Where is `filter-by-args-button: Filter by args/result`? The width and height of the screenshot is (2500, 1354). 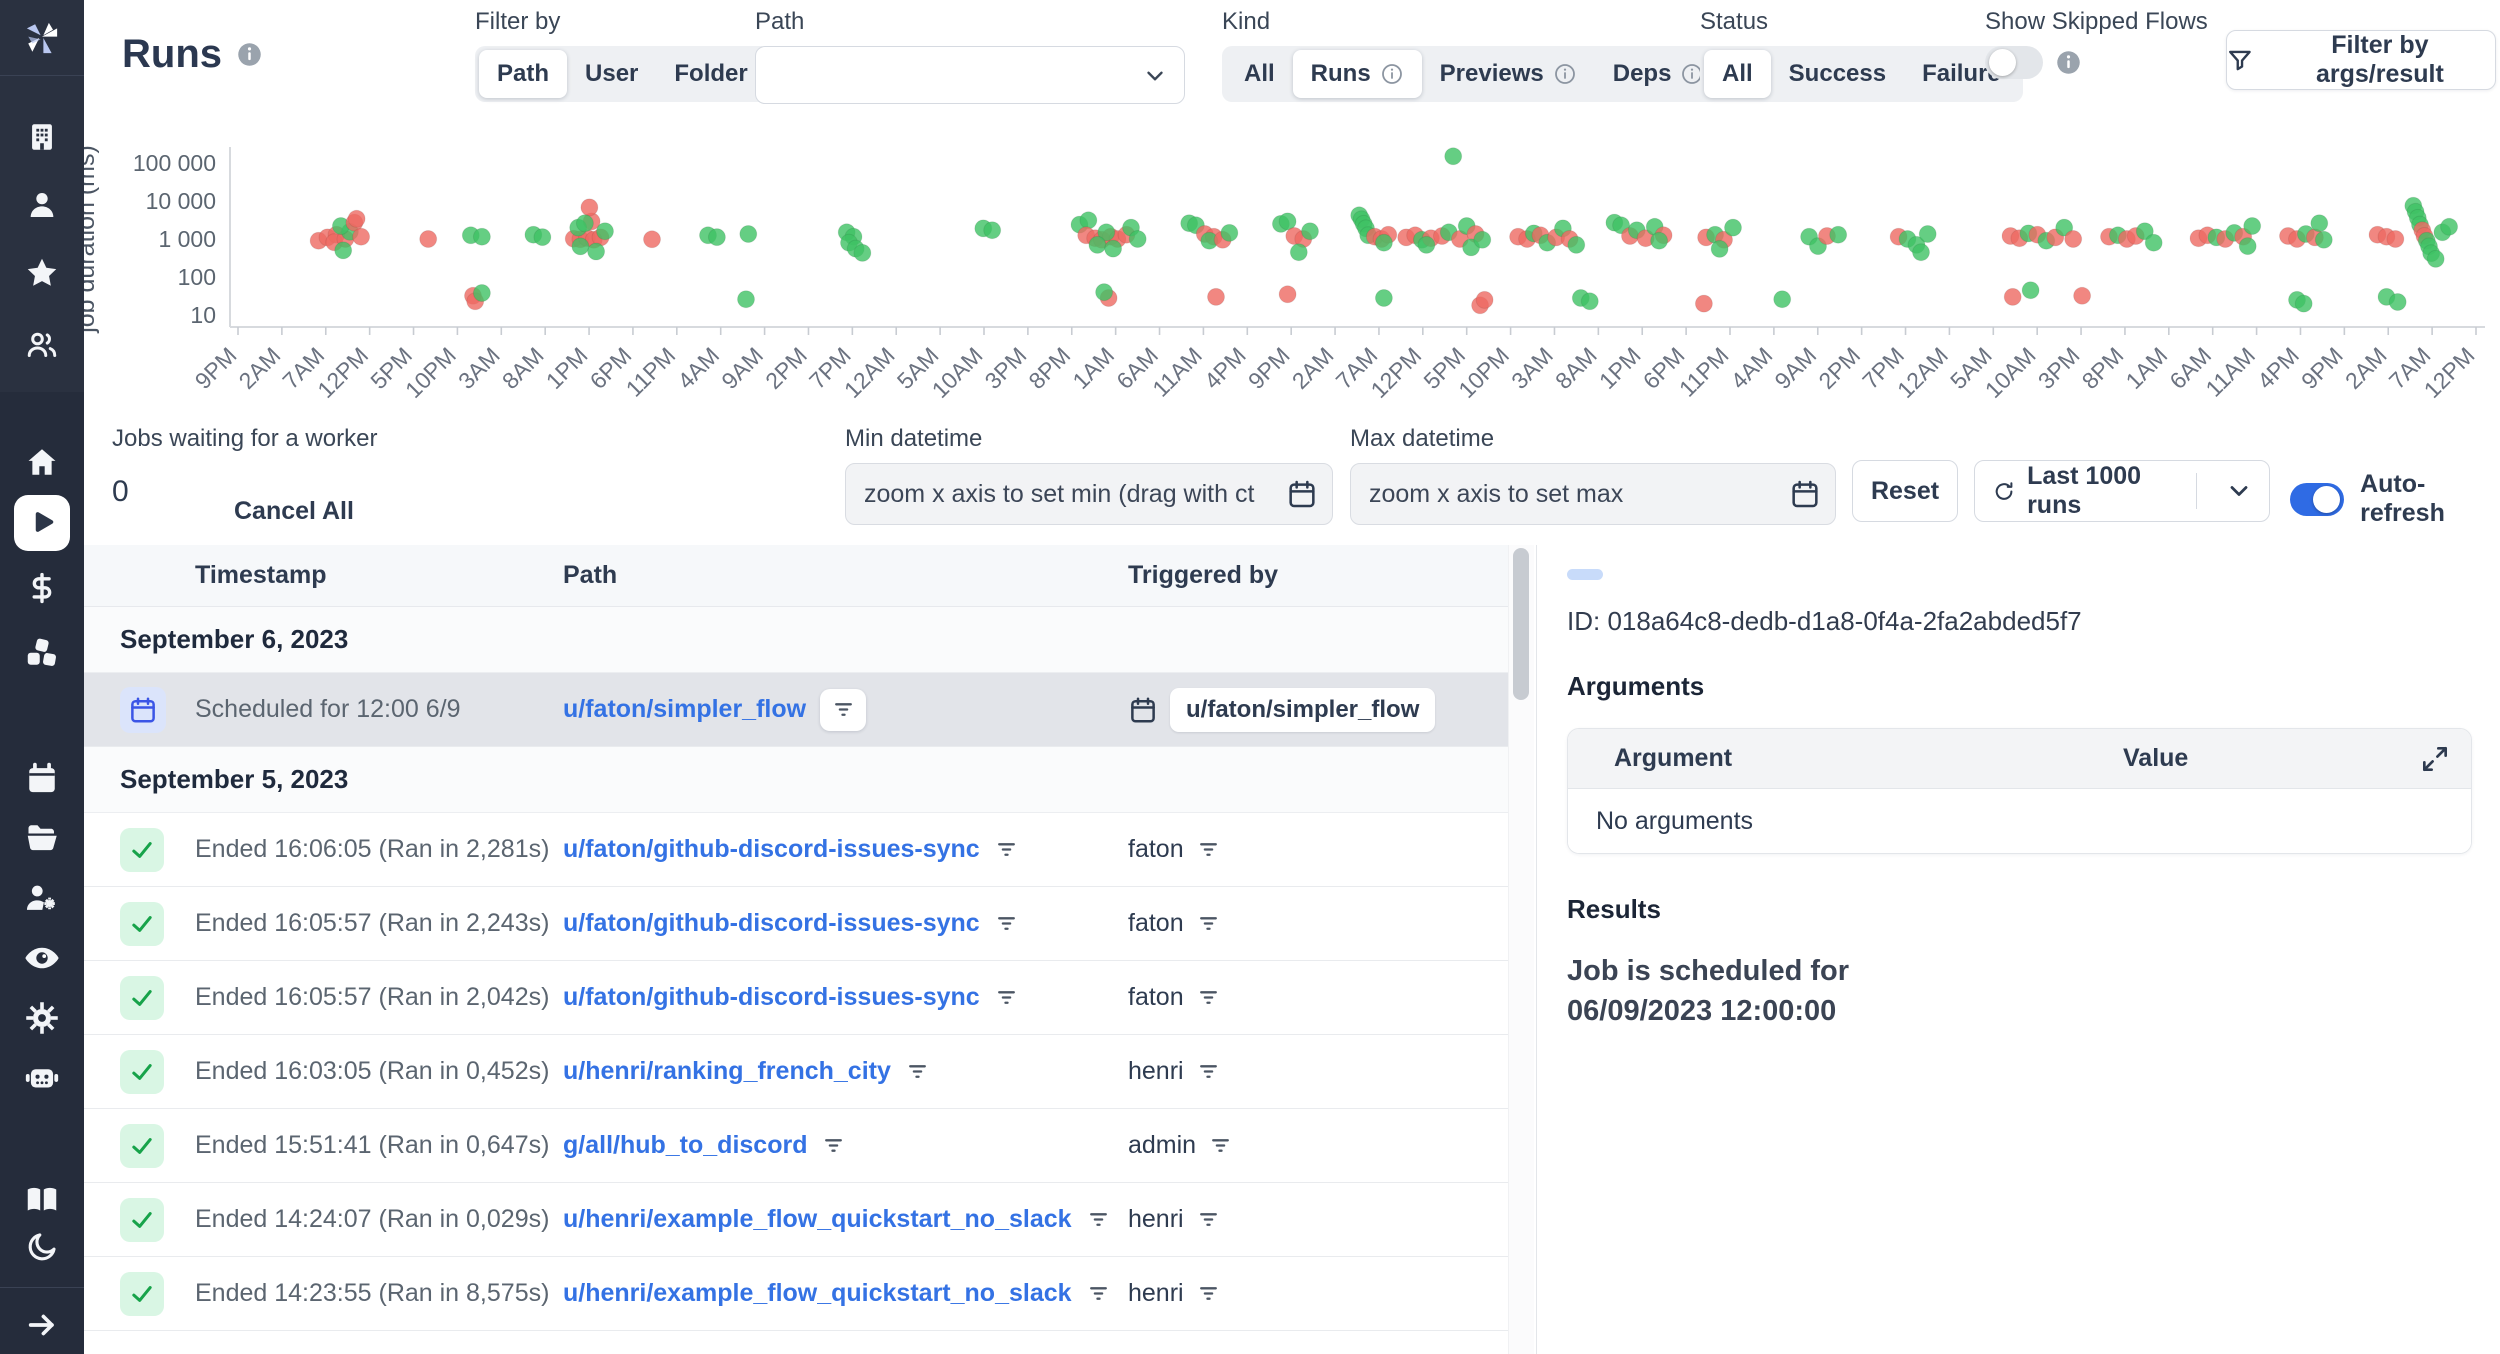 filter-by-args-button: Filter by args/result is located at coordinates (2361, 60).